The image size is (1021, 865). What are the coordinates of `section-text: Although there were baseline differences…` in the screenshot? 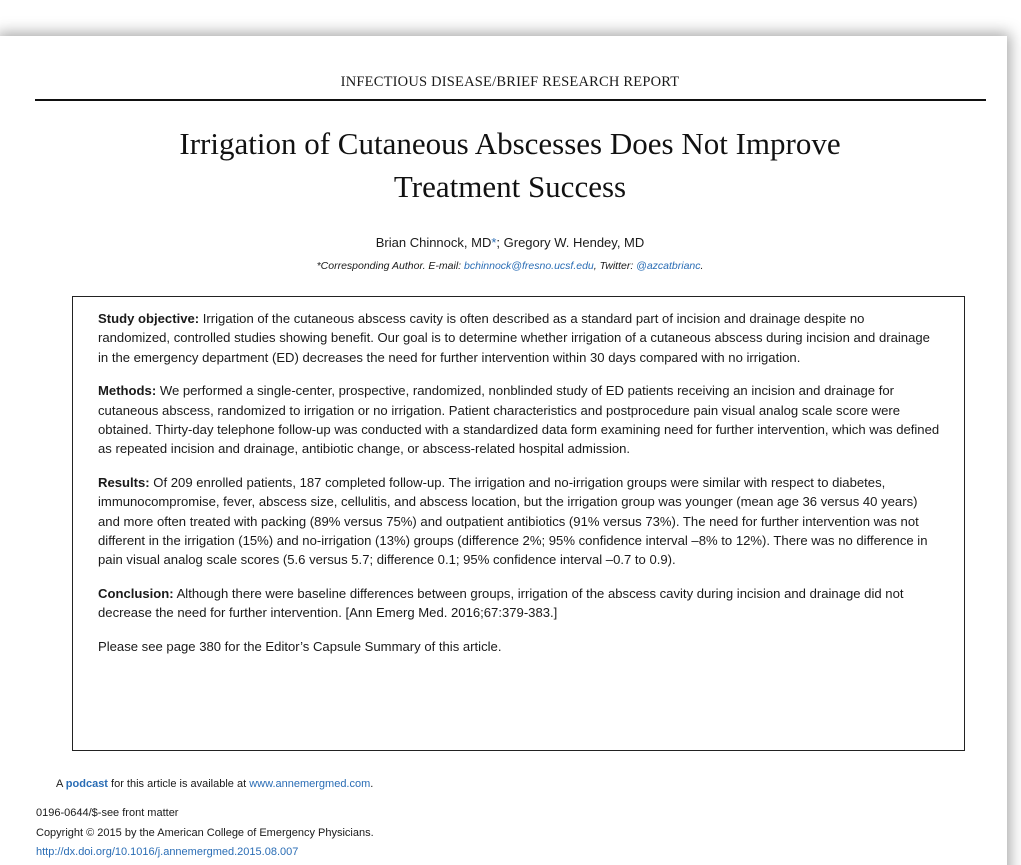 It's located at (501, 603).